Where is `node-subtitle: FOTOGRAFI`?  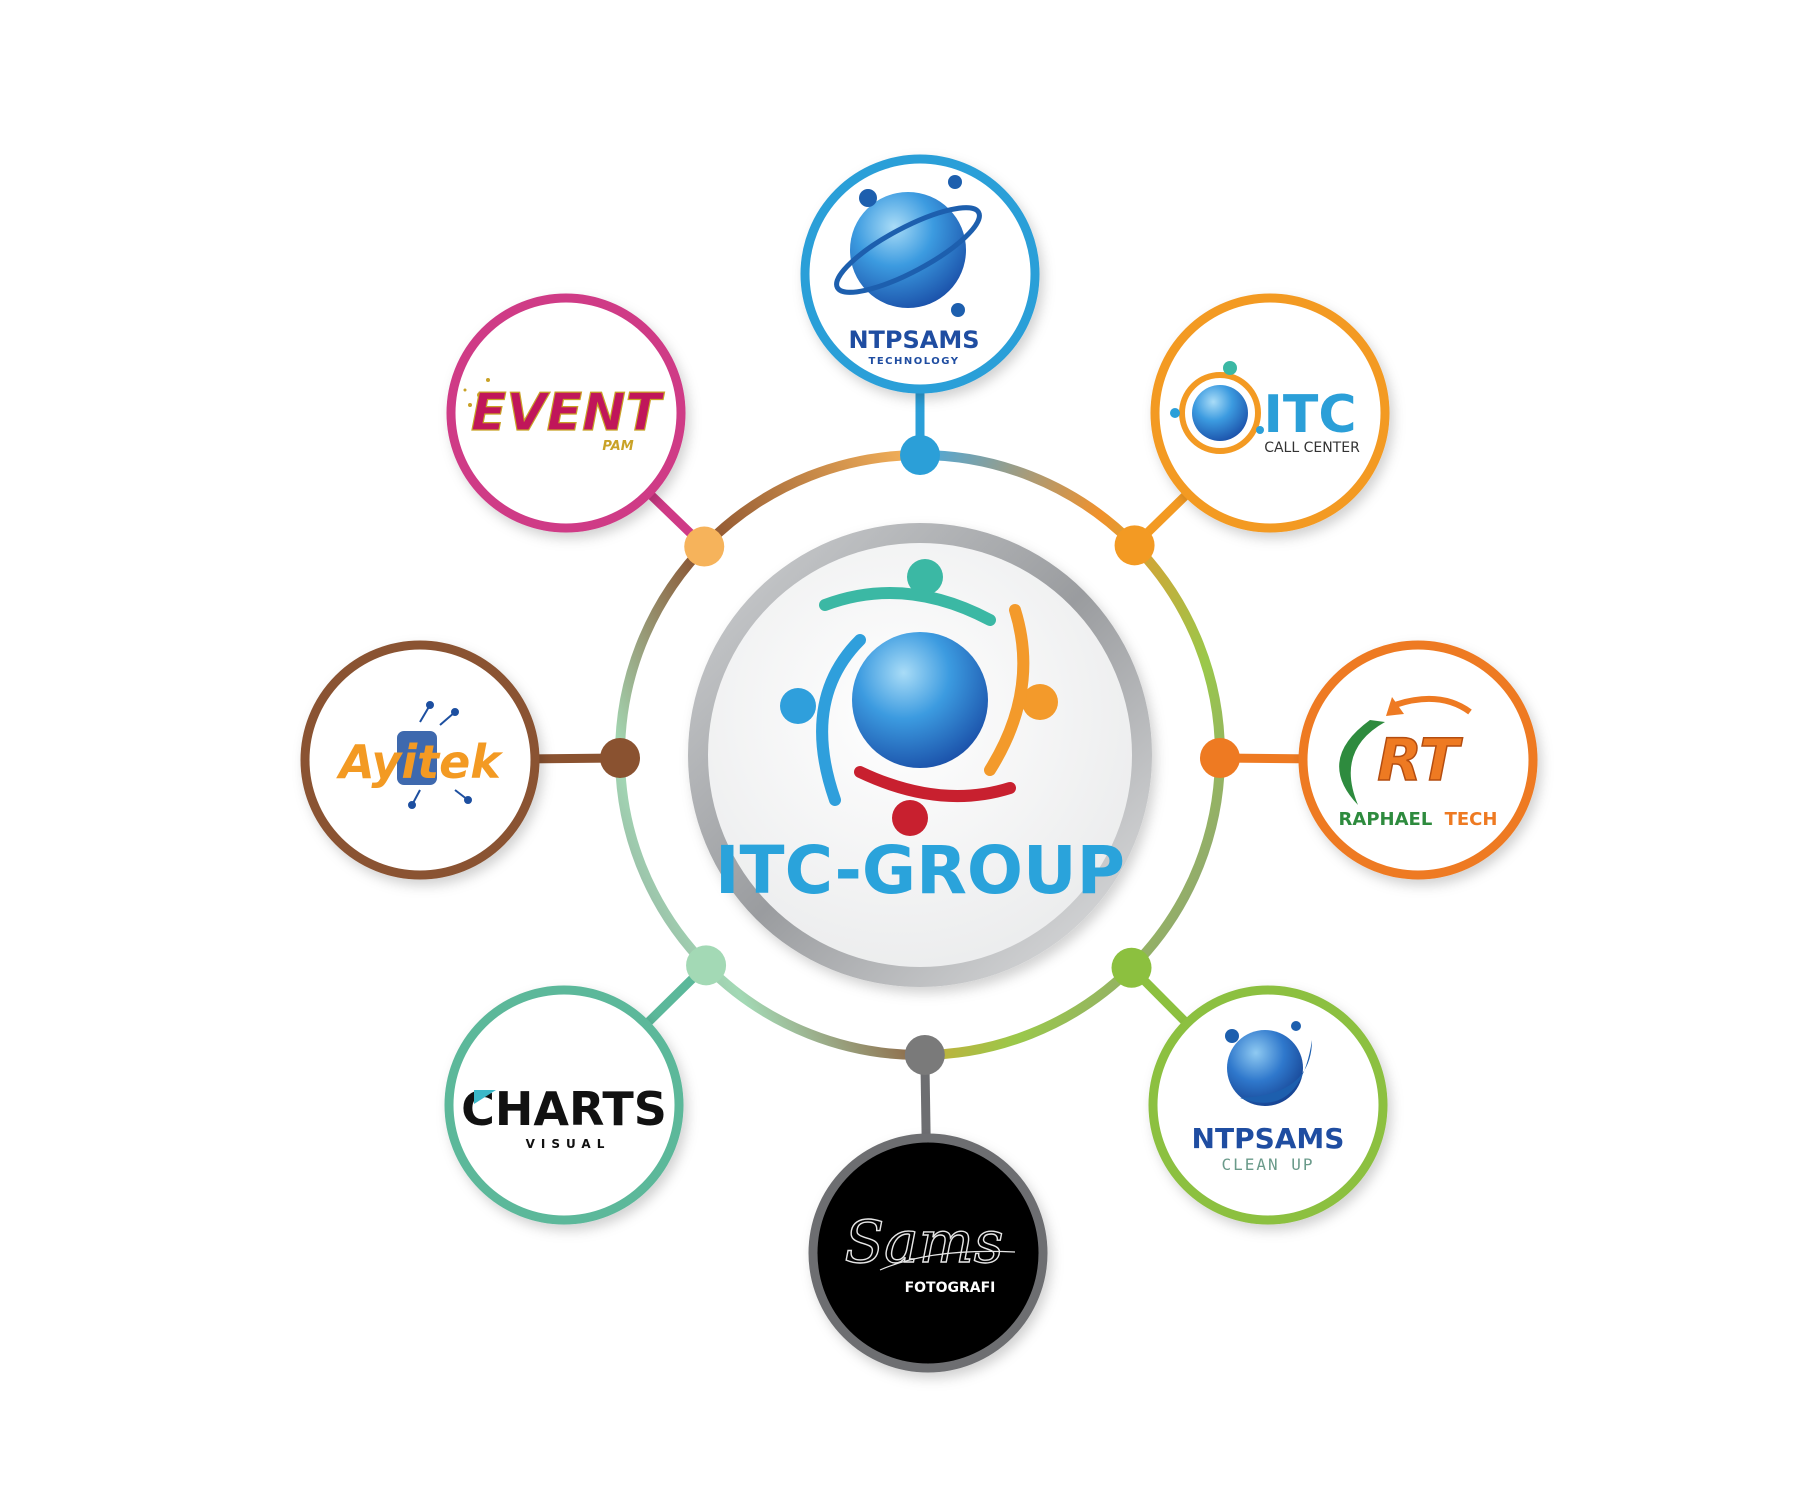
node-subtitle: FOTOGRAFI is located at coordinates (950, 1288).